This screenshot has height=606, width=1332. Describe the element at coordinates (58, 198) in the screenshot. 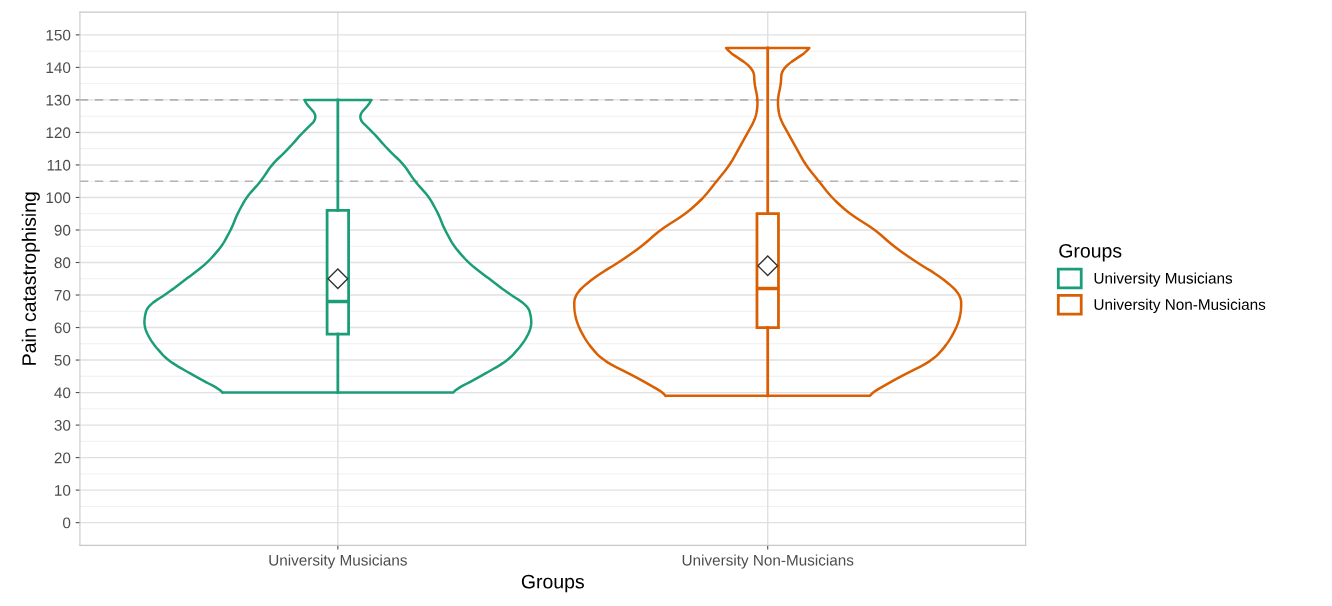

I see `y-tick-label: 100` at that location.